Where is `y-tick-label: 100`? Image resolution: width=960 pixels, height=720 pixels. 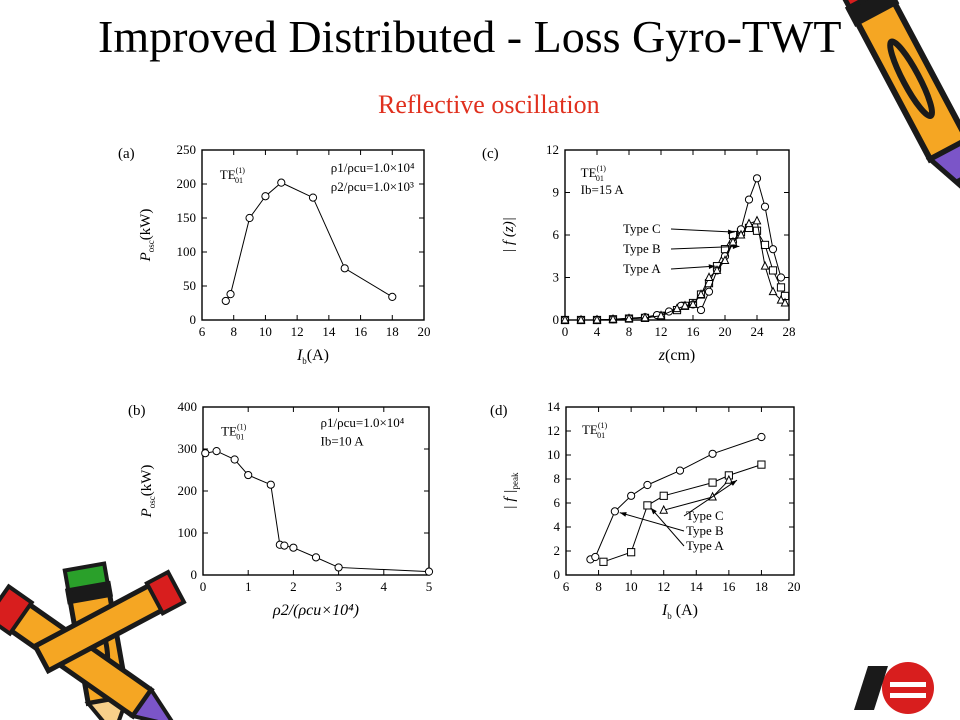 y-tick-label: 100 is located at coordinates (187, 251).